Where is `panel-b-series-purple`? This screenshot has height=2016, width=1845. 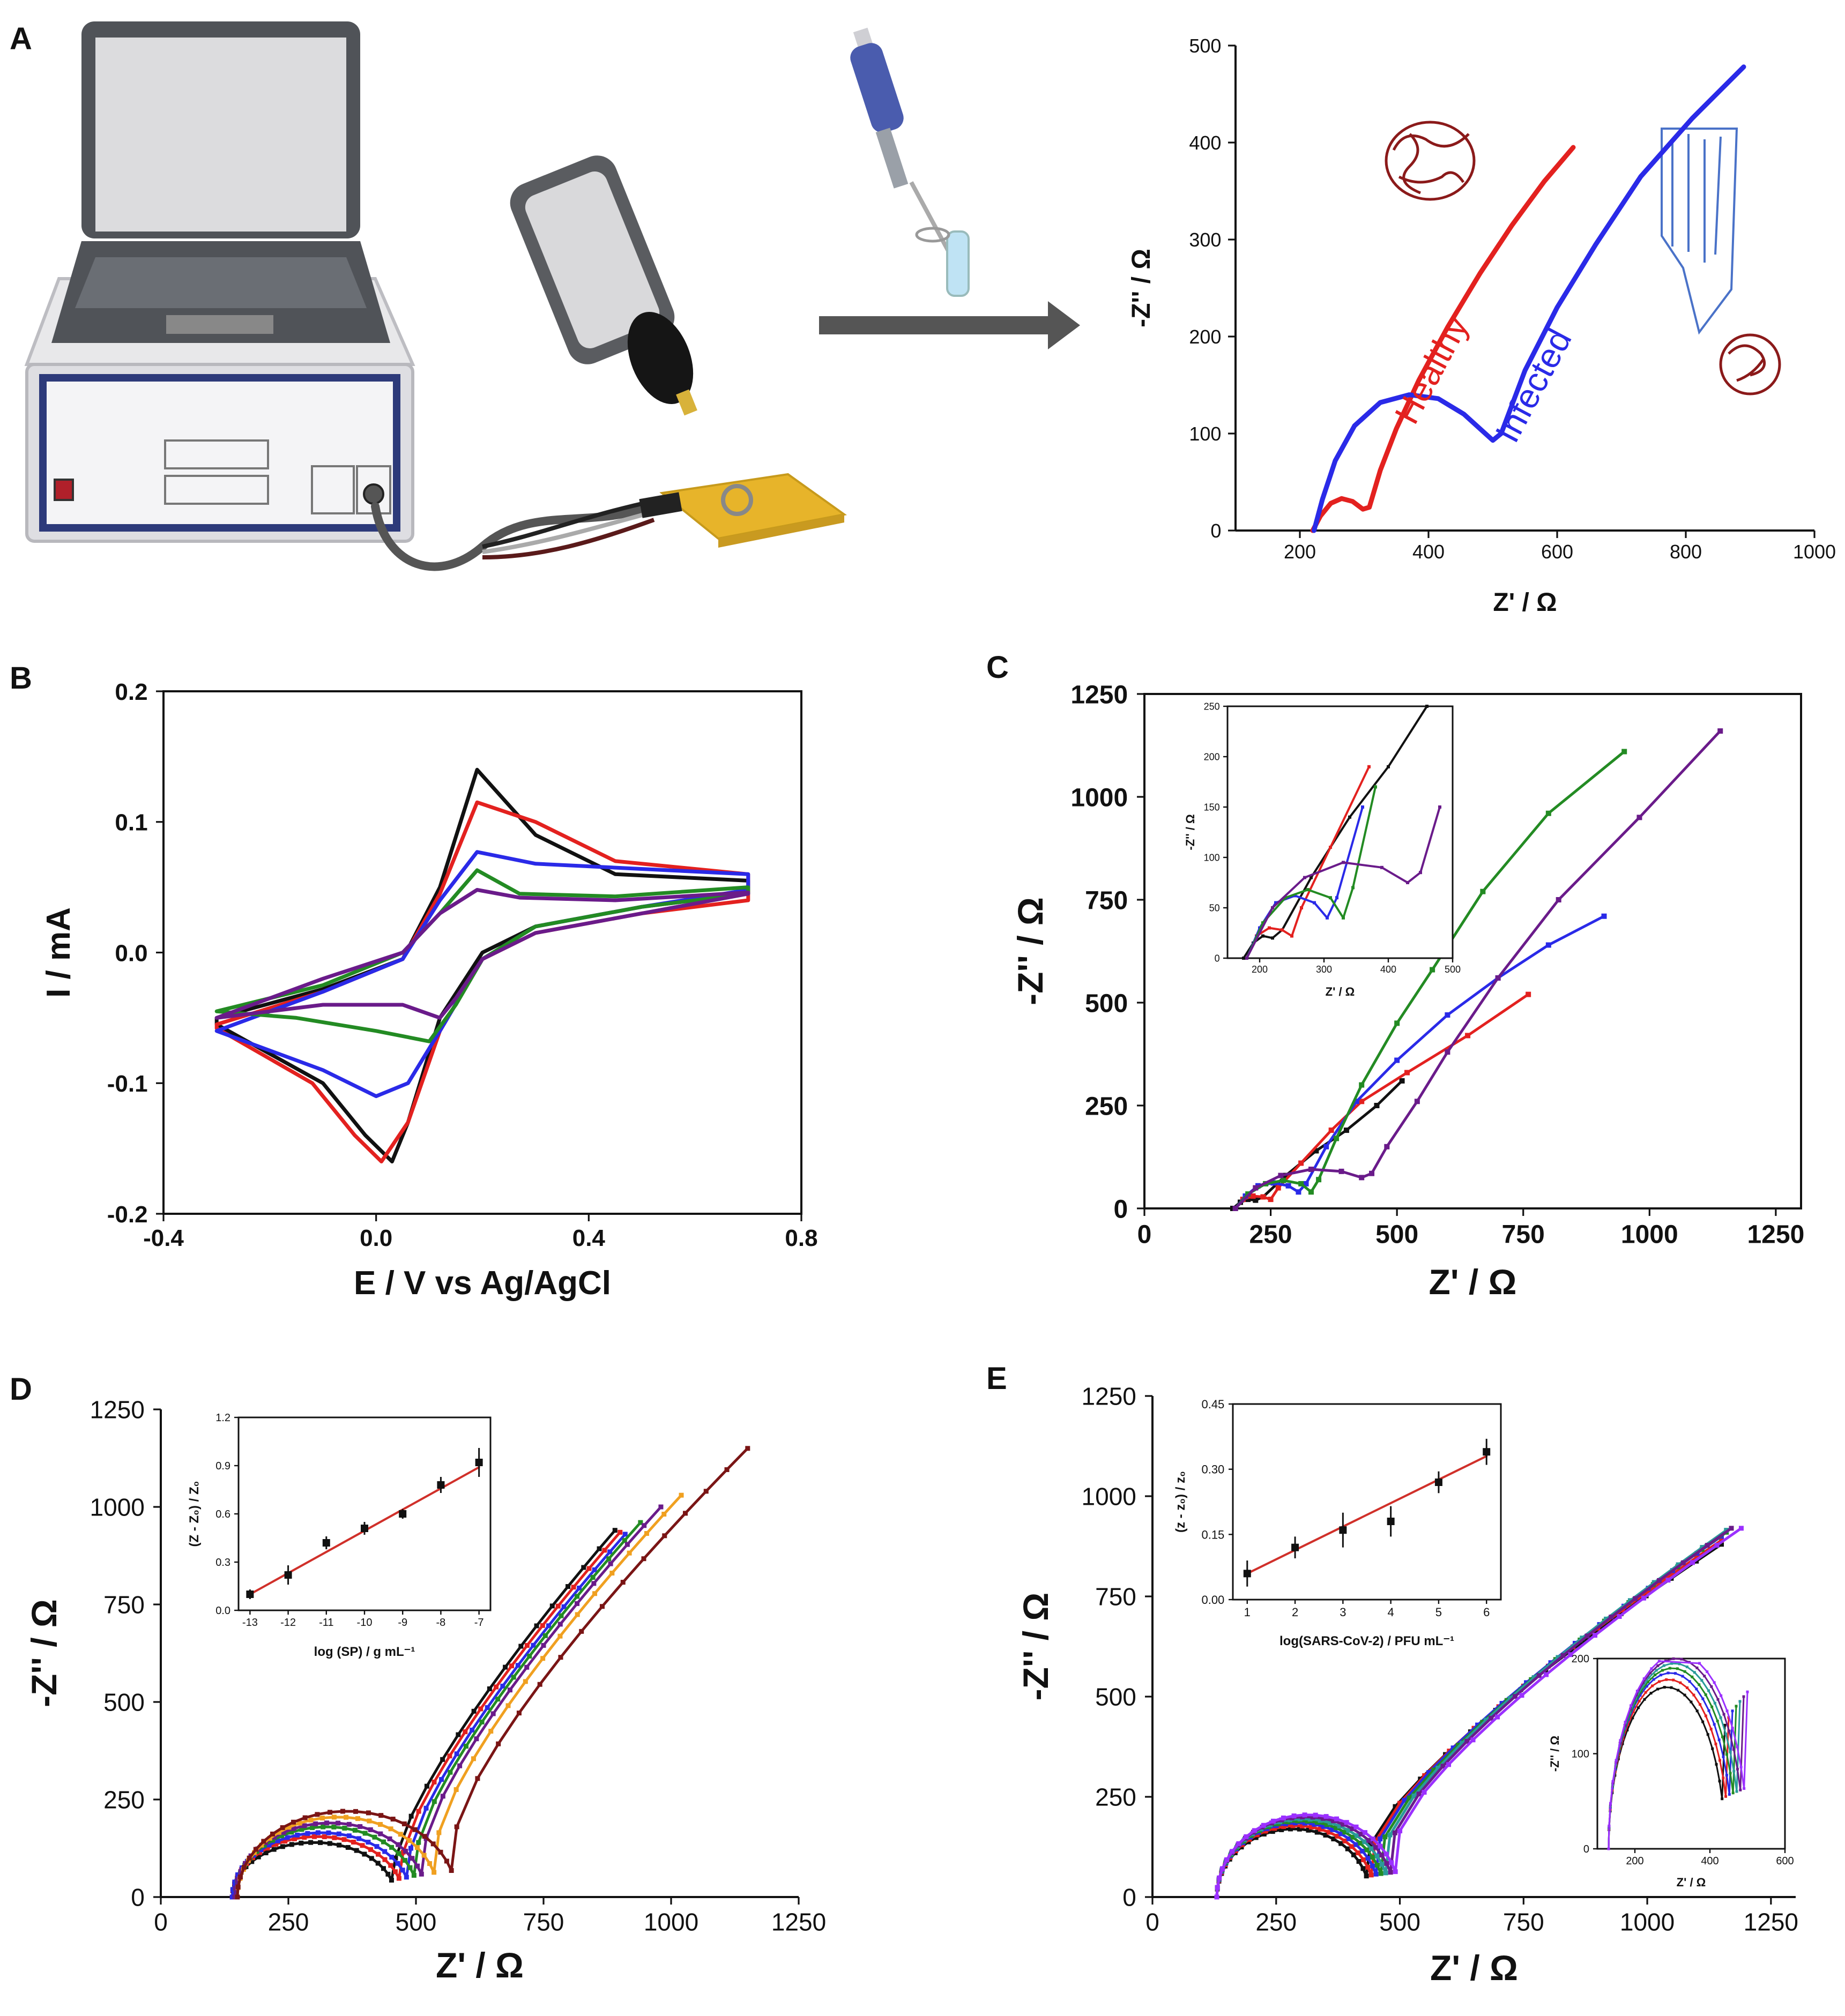 panel-b-series-purple is located at coordinates (482, 954).